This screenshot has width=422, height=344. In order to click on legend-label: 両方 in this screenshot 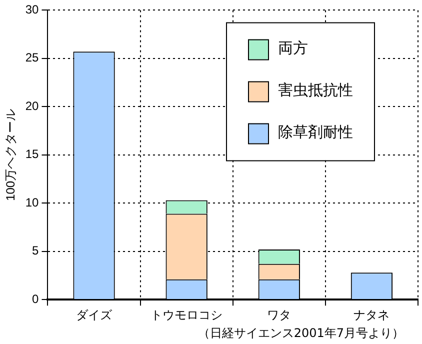, I will do `click(293, 48)`.